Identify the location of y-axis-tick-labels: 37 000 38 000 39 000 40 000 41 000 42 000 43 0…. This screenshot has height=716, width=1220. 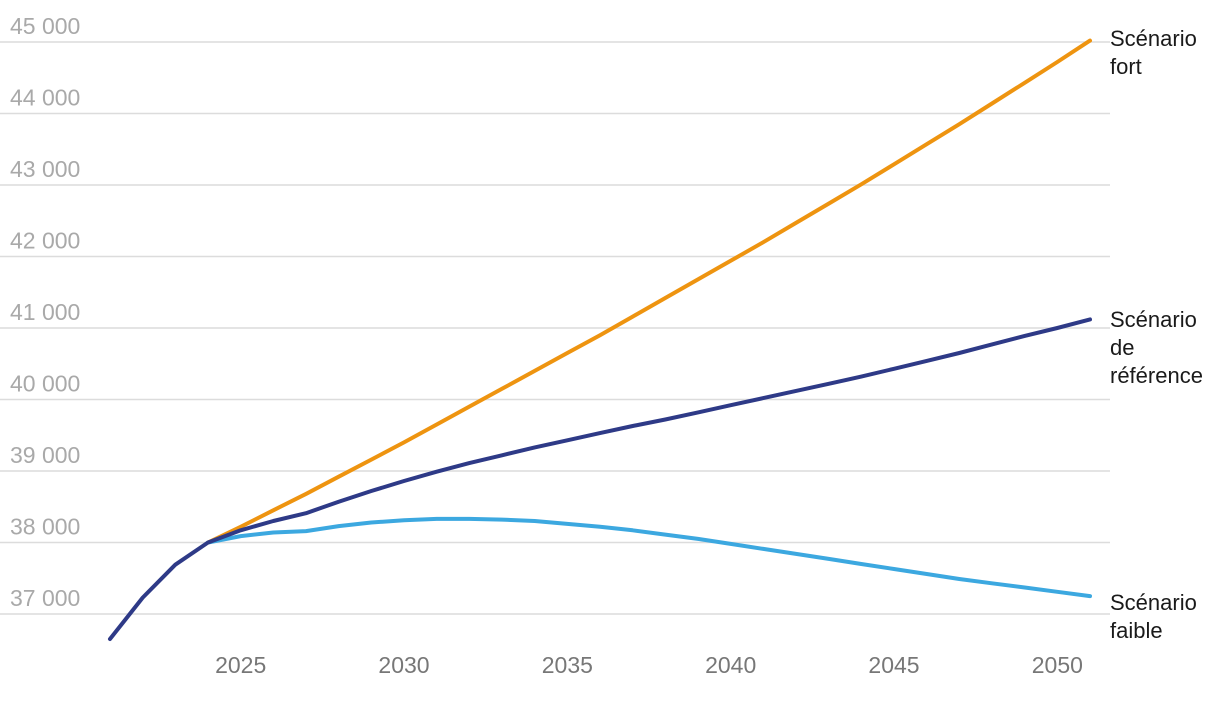
(45, 312).